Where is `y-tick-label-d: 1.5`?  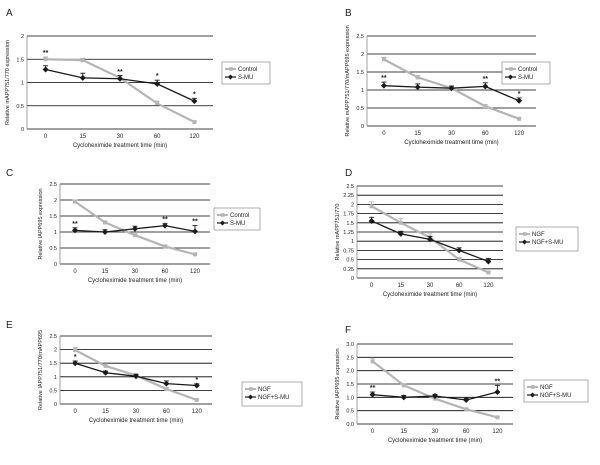
y-tick-label-d: 1.5 is located at coordinates (350, 224).